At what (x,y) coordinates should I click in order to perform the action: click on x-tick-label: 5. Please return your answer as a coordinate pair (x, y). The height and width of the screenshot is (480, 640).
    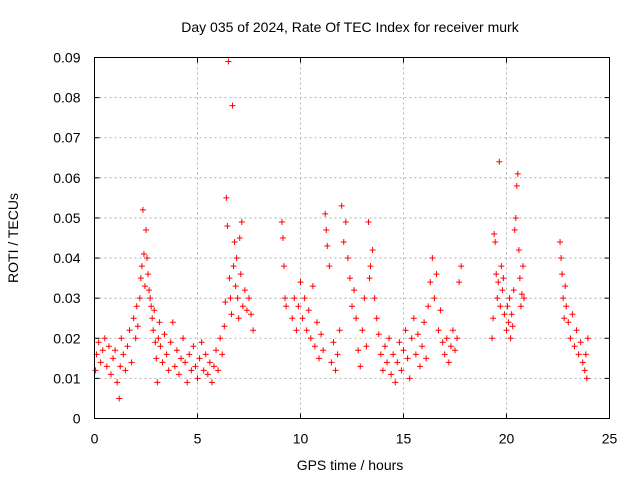
    Looking at the image, I should click on (198, 439).